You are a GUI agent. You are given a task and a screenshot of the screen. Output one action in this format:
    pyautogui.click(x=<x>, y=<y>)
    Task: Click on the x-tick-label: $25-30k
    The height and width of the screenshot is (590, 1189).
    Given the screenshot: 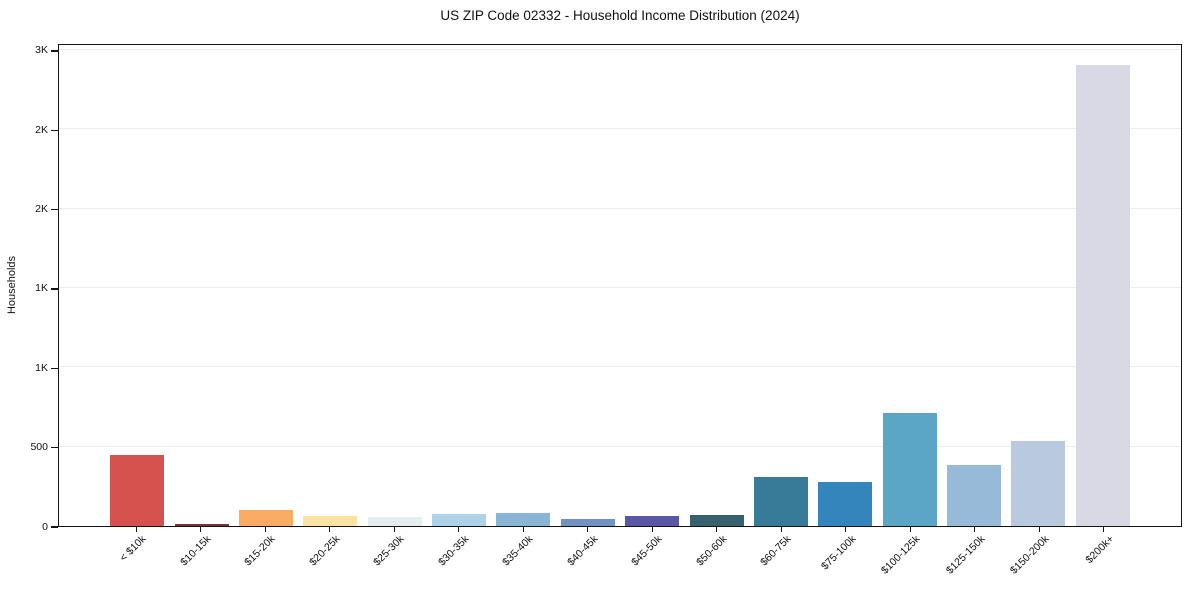 What is the action you would take?
    pyautogui.click(x=389, y=551)
    